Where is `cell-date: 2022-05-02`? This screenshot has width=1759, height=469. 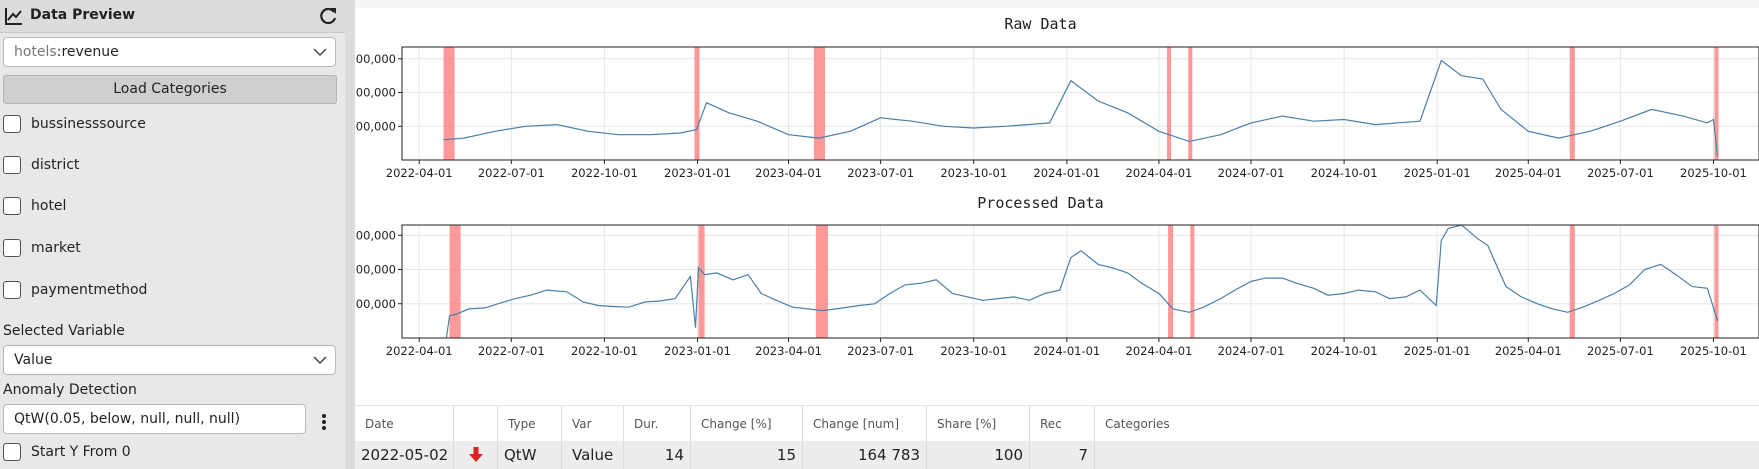
cell-date: 2022-05-02 is located at coordinates (404, 455).